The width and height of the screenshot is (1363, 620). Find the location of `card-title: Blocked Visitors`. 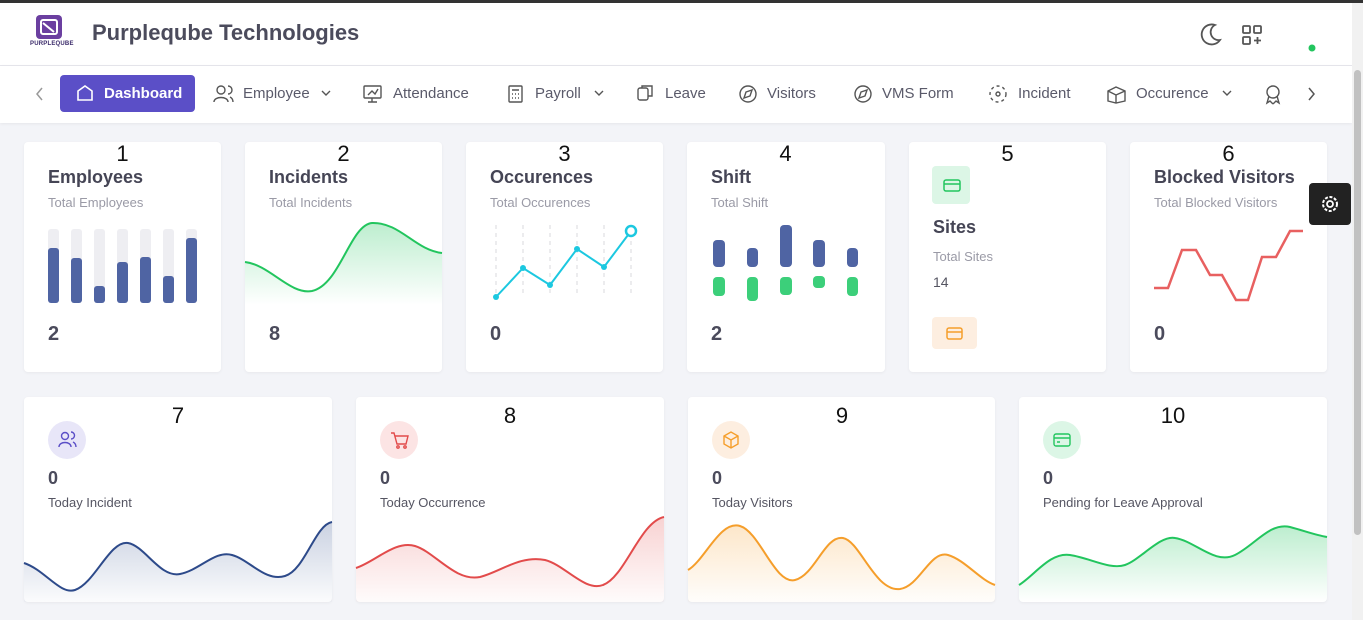

card-title: Blocked Visitors is located at coordinates (1224, 177).